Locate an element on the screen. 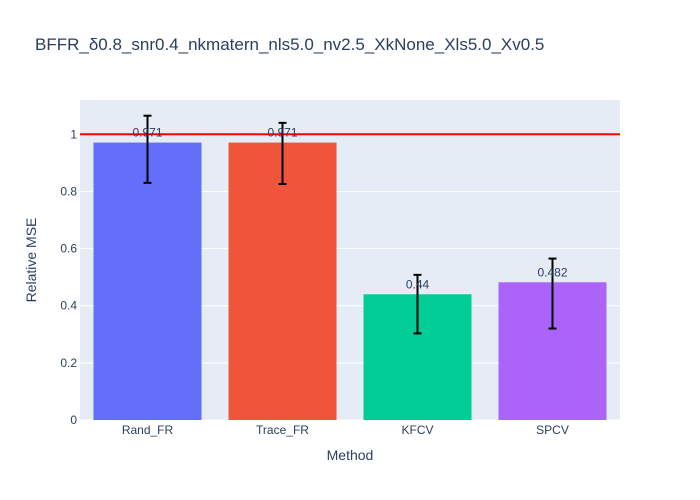  x-tick-label: Rand_FR is located at coordinates (148, 430).